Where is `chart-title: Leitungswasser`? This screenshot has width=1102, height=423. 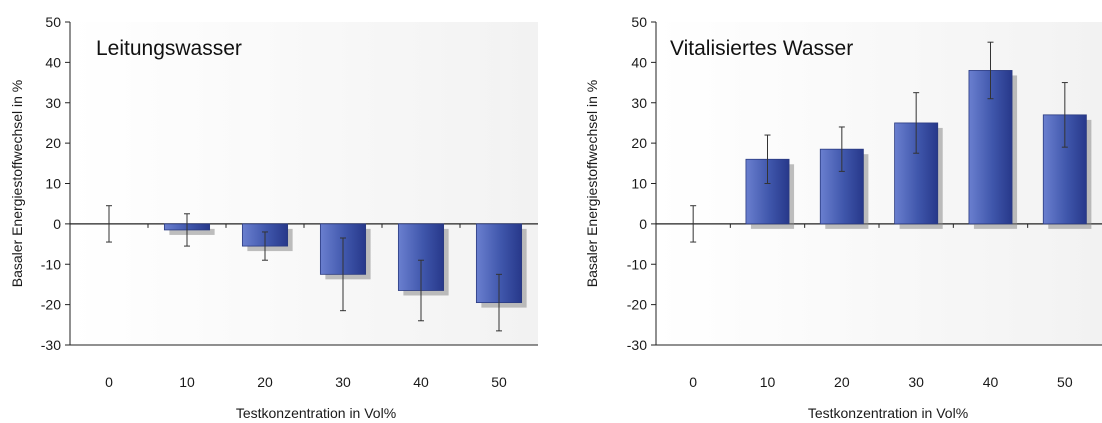 chart-title: Leitungswasser is located at coordinates (169, 48).